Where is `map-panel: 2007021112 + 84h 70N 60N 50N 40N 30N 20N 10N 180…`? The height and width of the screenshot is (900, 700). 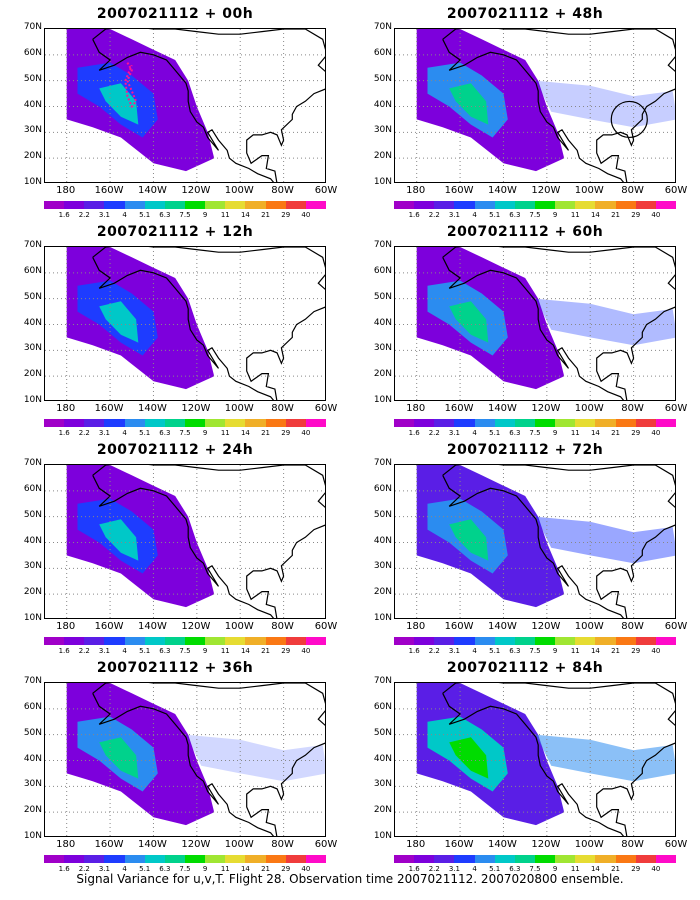
map-panel: 2007021112 + 84h 70N 60N 50N 40N 30N 20N 10N 180… is located at coordinates (525, 767).